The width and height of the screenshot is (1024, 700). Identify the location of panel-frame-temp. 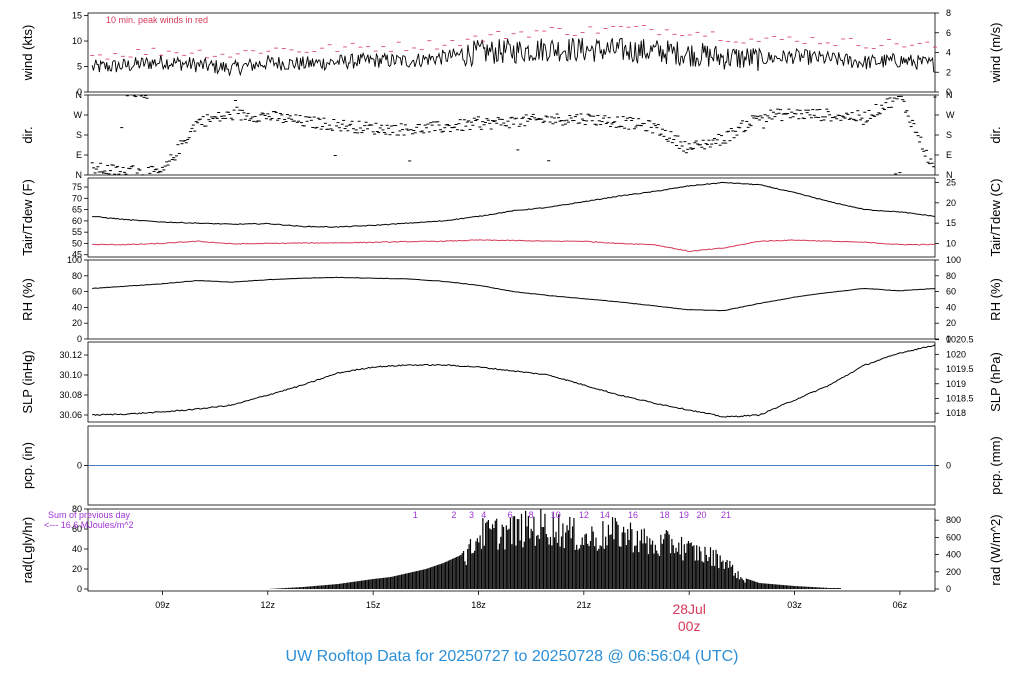
(511, 217).